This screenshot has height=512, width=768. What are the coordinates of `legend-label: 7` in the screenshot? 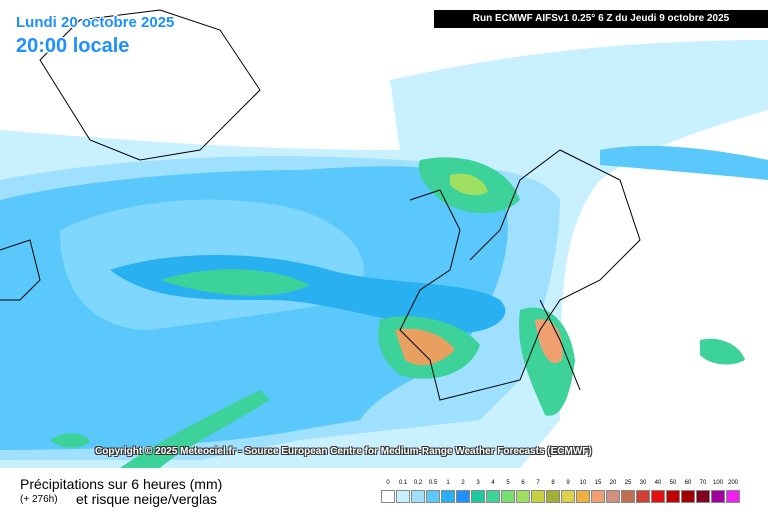 It's located at (538, 483).